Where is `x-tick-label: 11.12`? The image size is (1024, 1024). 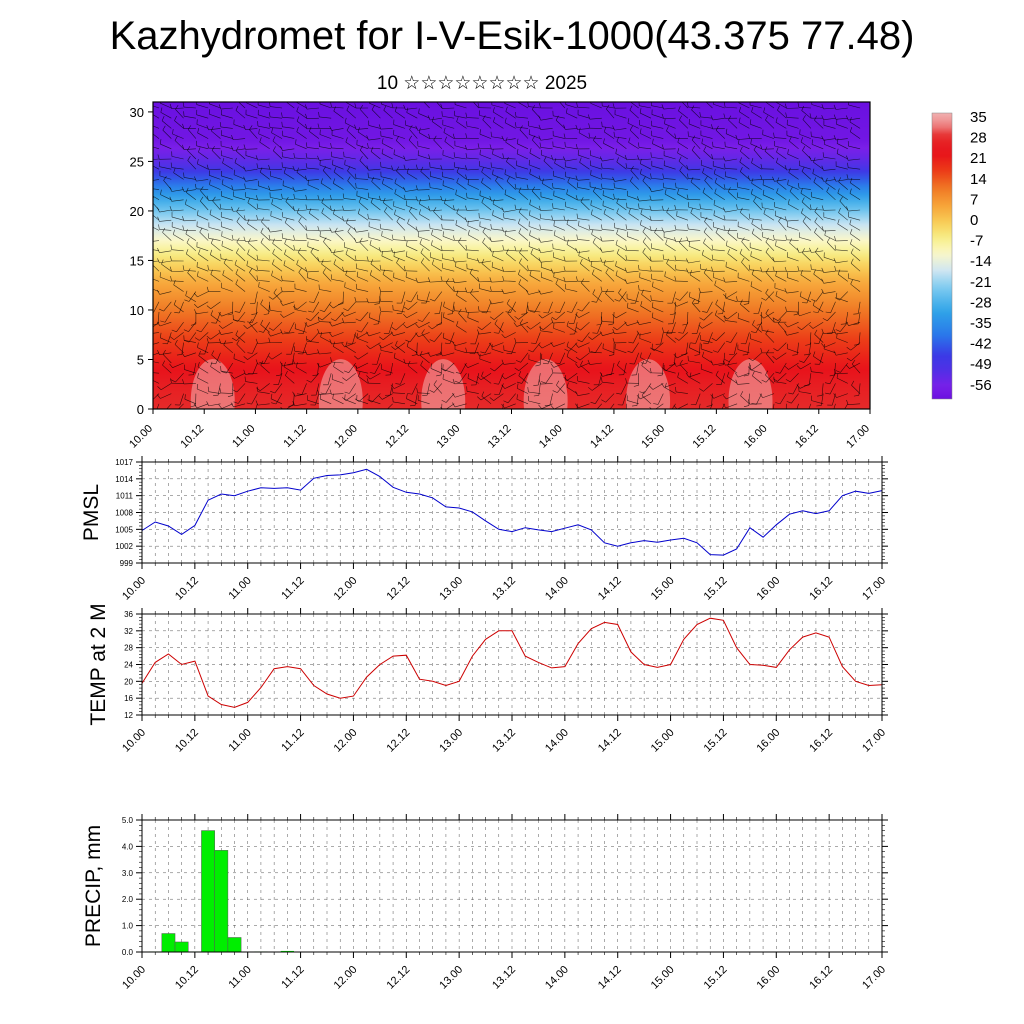 x-tick-label: 11.12 is located at coordinates (292, 588).